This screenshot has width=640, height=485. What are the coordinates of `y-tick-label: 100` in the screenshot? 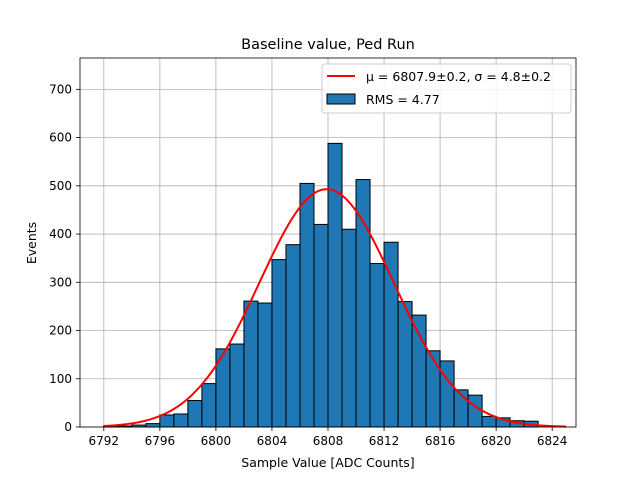 It's located at (60, 379).